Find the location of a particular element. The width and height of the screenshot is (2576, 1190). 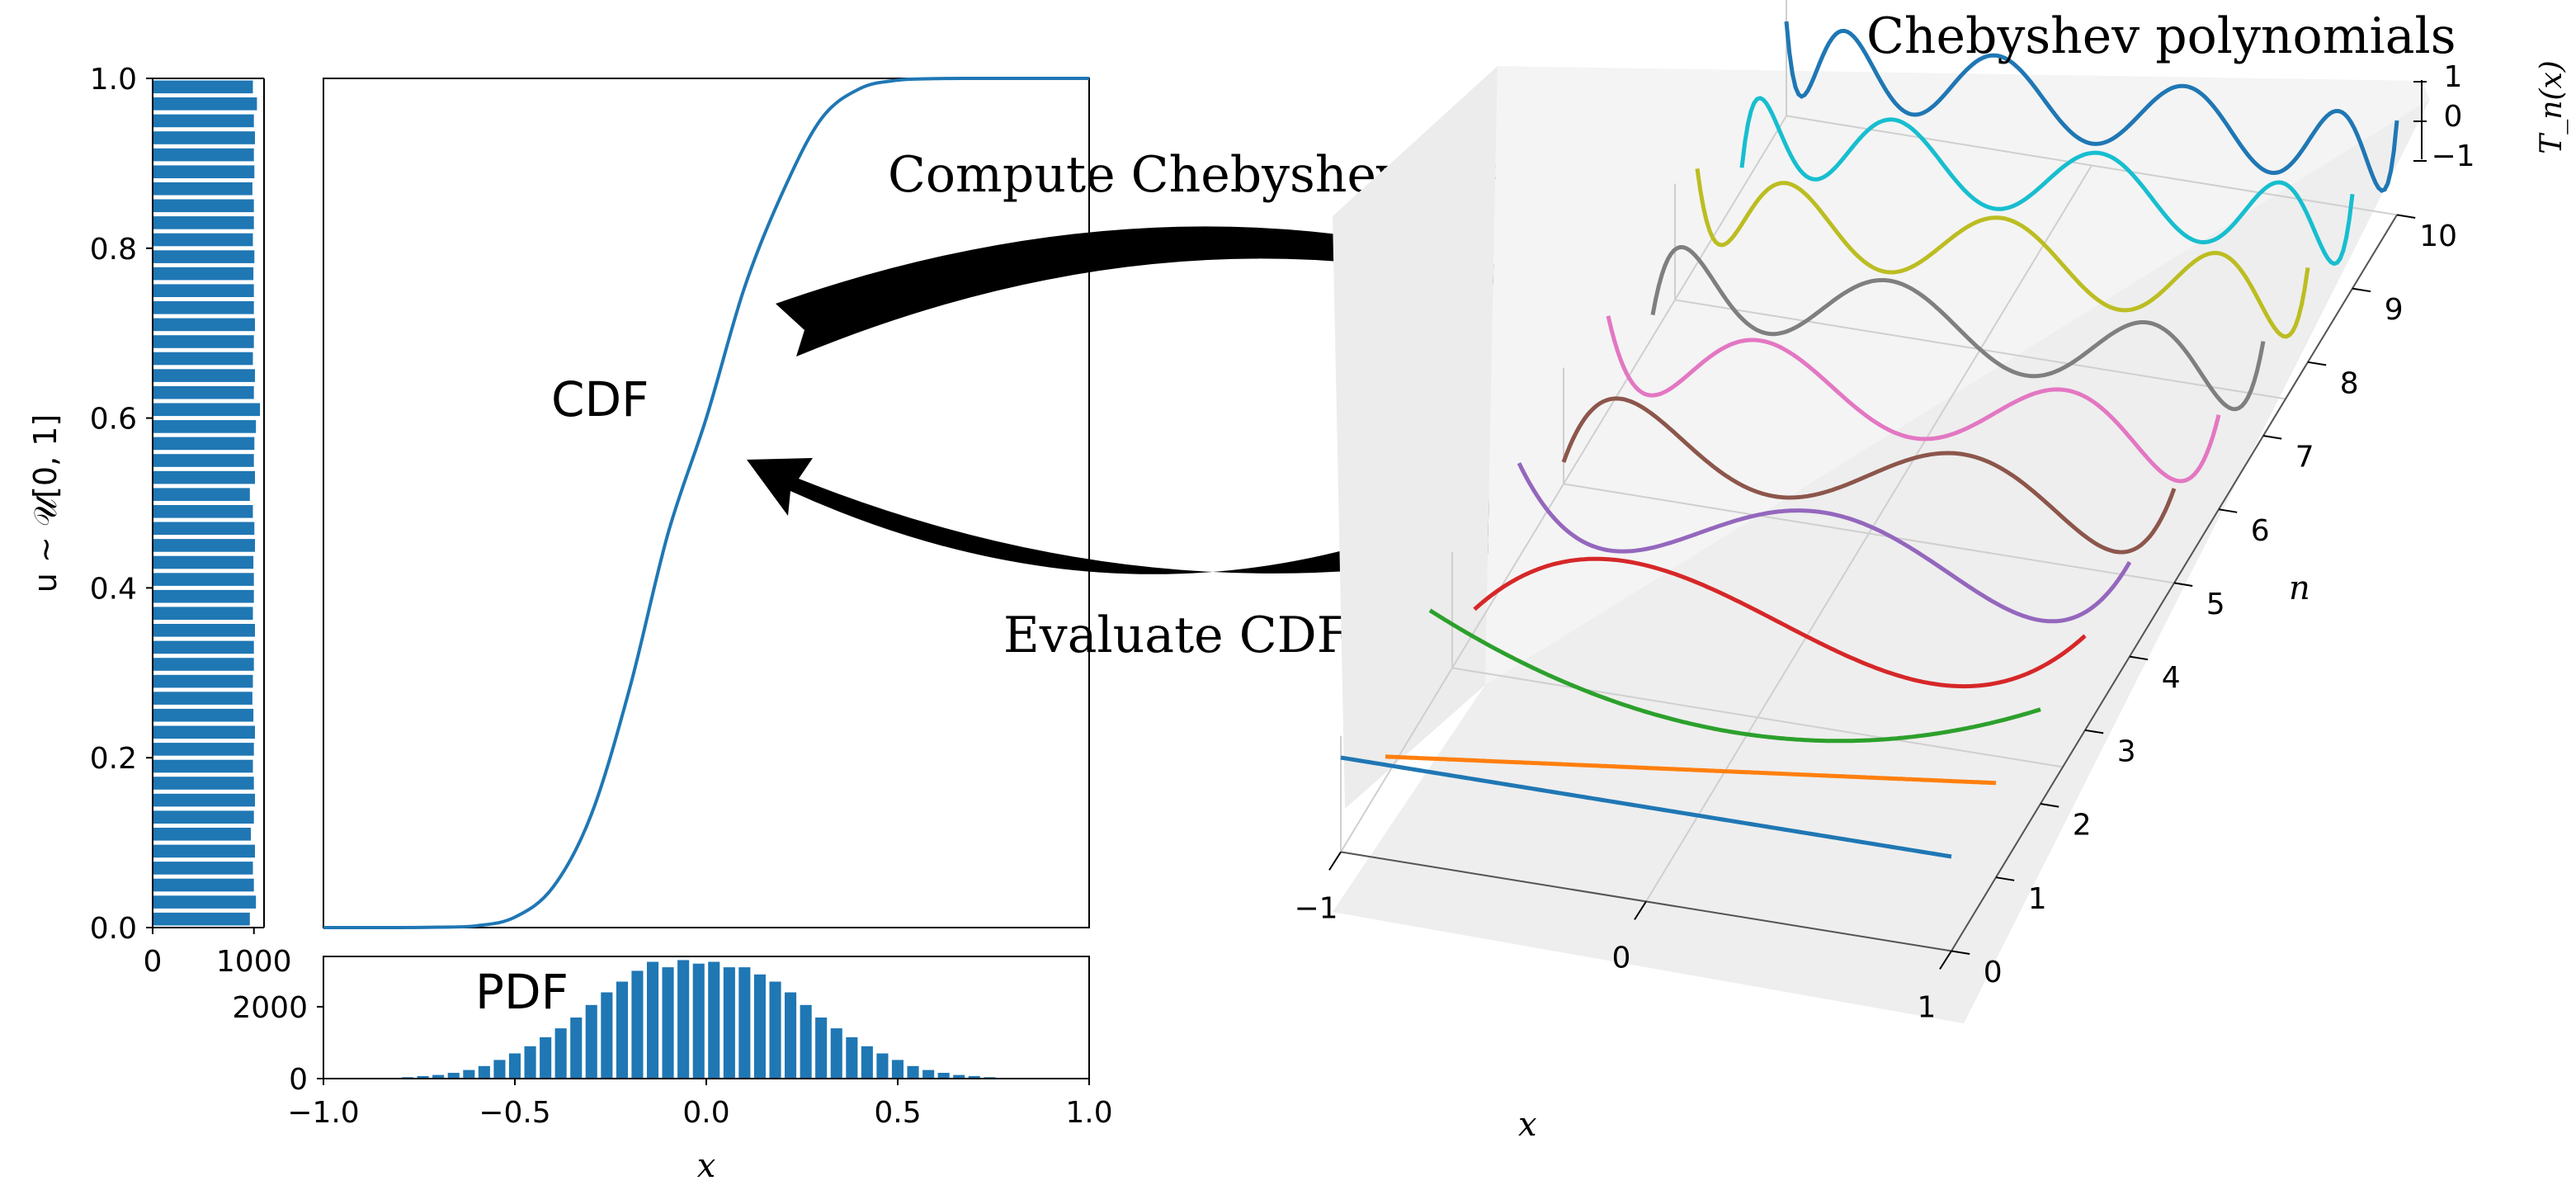

n-tick-label: 2 is located at coordinates (2082, 826).